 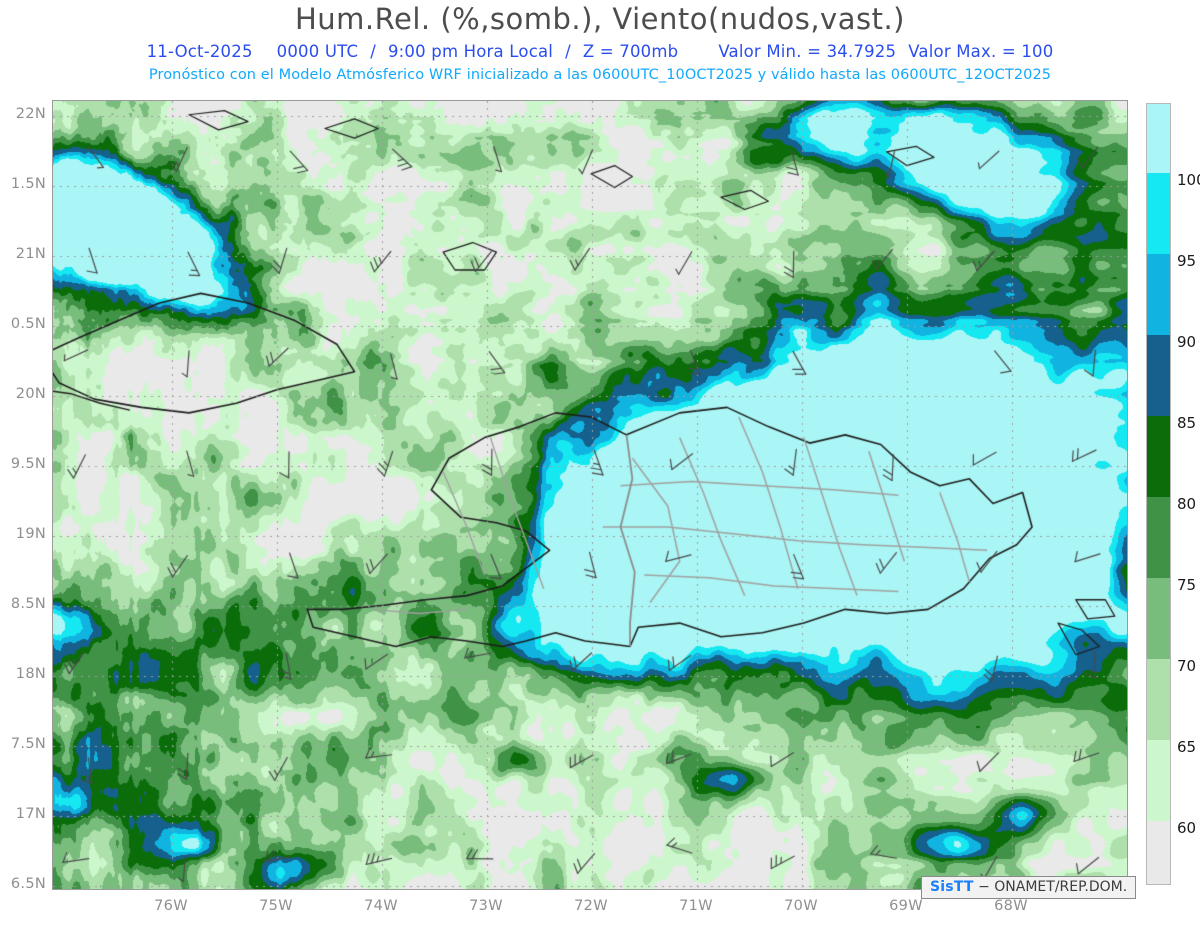 I want to click on header-sep-1: /, so click(x=373, y=51).